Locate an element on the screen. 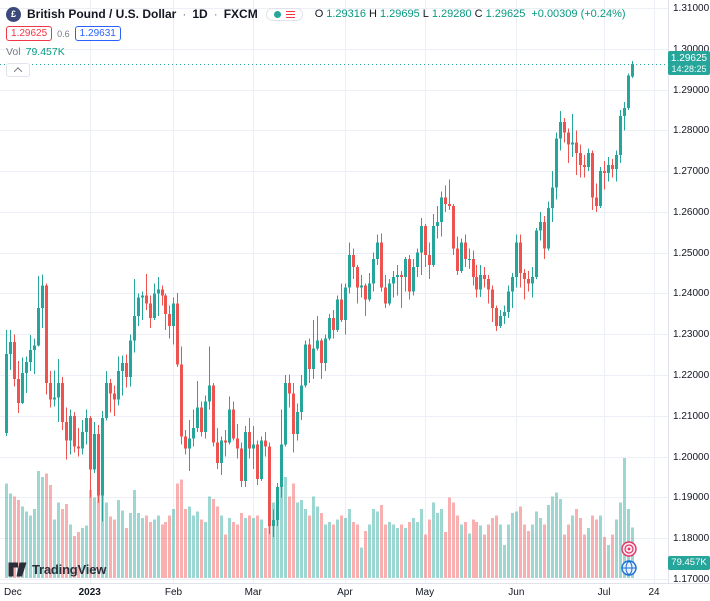  time-axis: Dec 2023 Feb Mar Apr May Jun Jul 24 is located at coordinates (355, 592).